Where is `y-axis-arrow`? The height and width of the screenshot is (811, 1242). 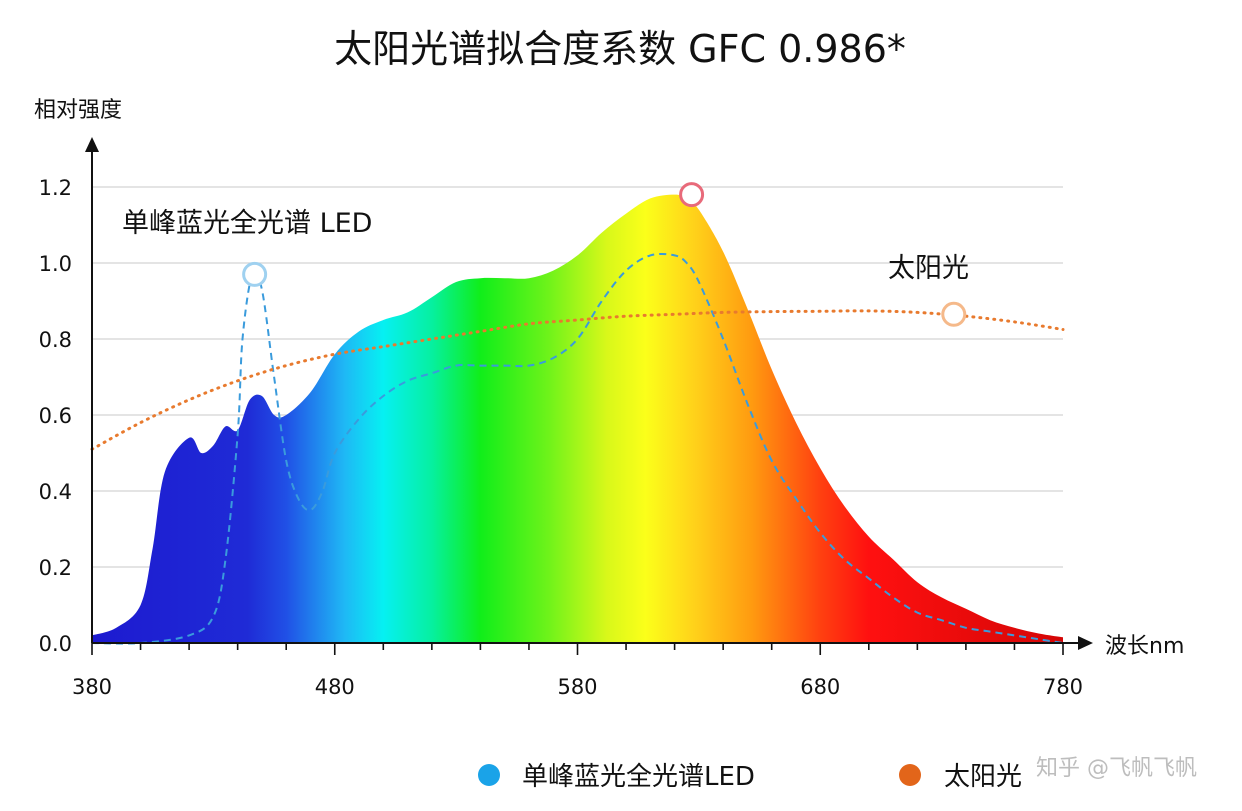 y-axis-arrow is located at coordinates (92, 144).